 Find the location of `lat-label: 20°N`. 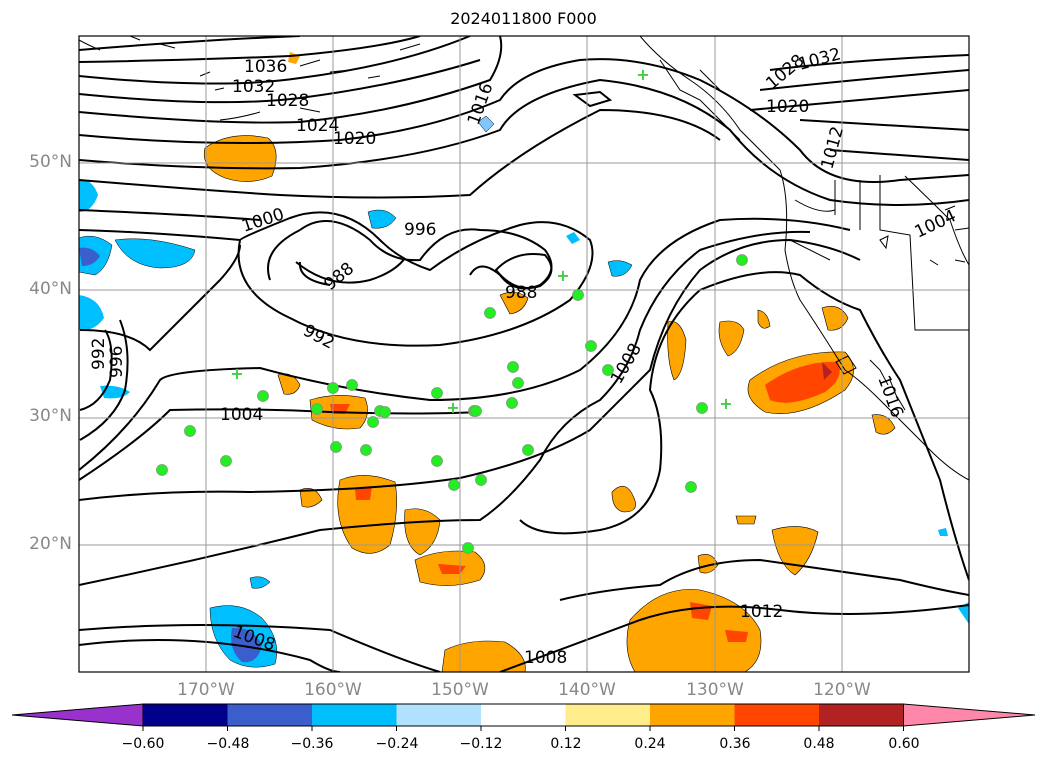

lat-label: 20°N is located at coordinates (50, 544).